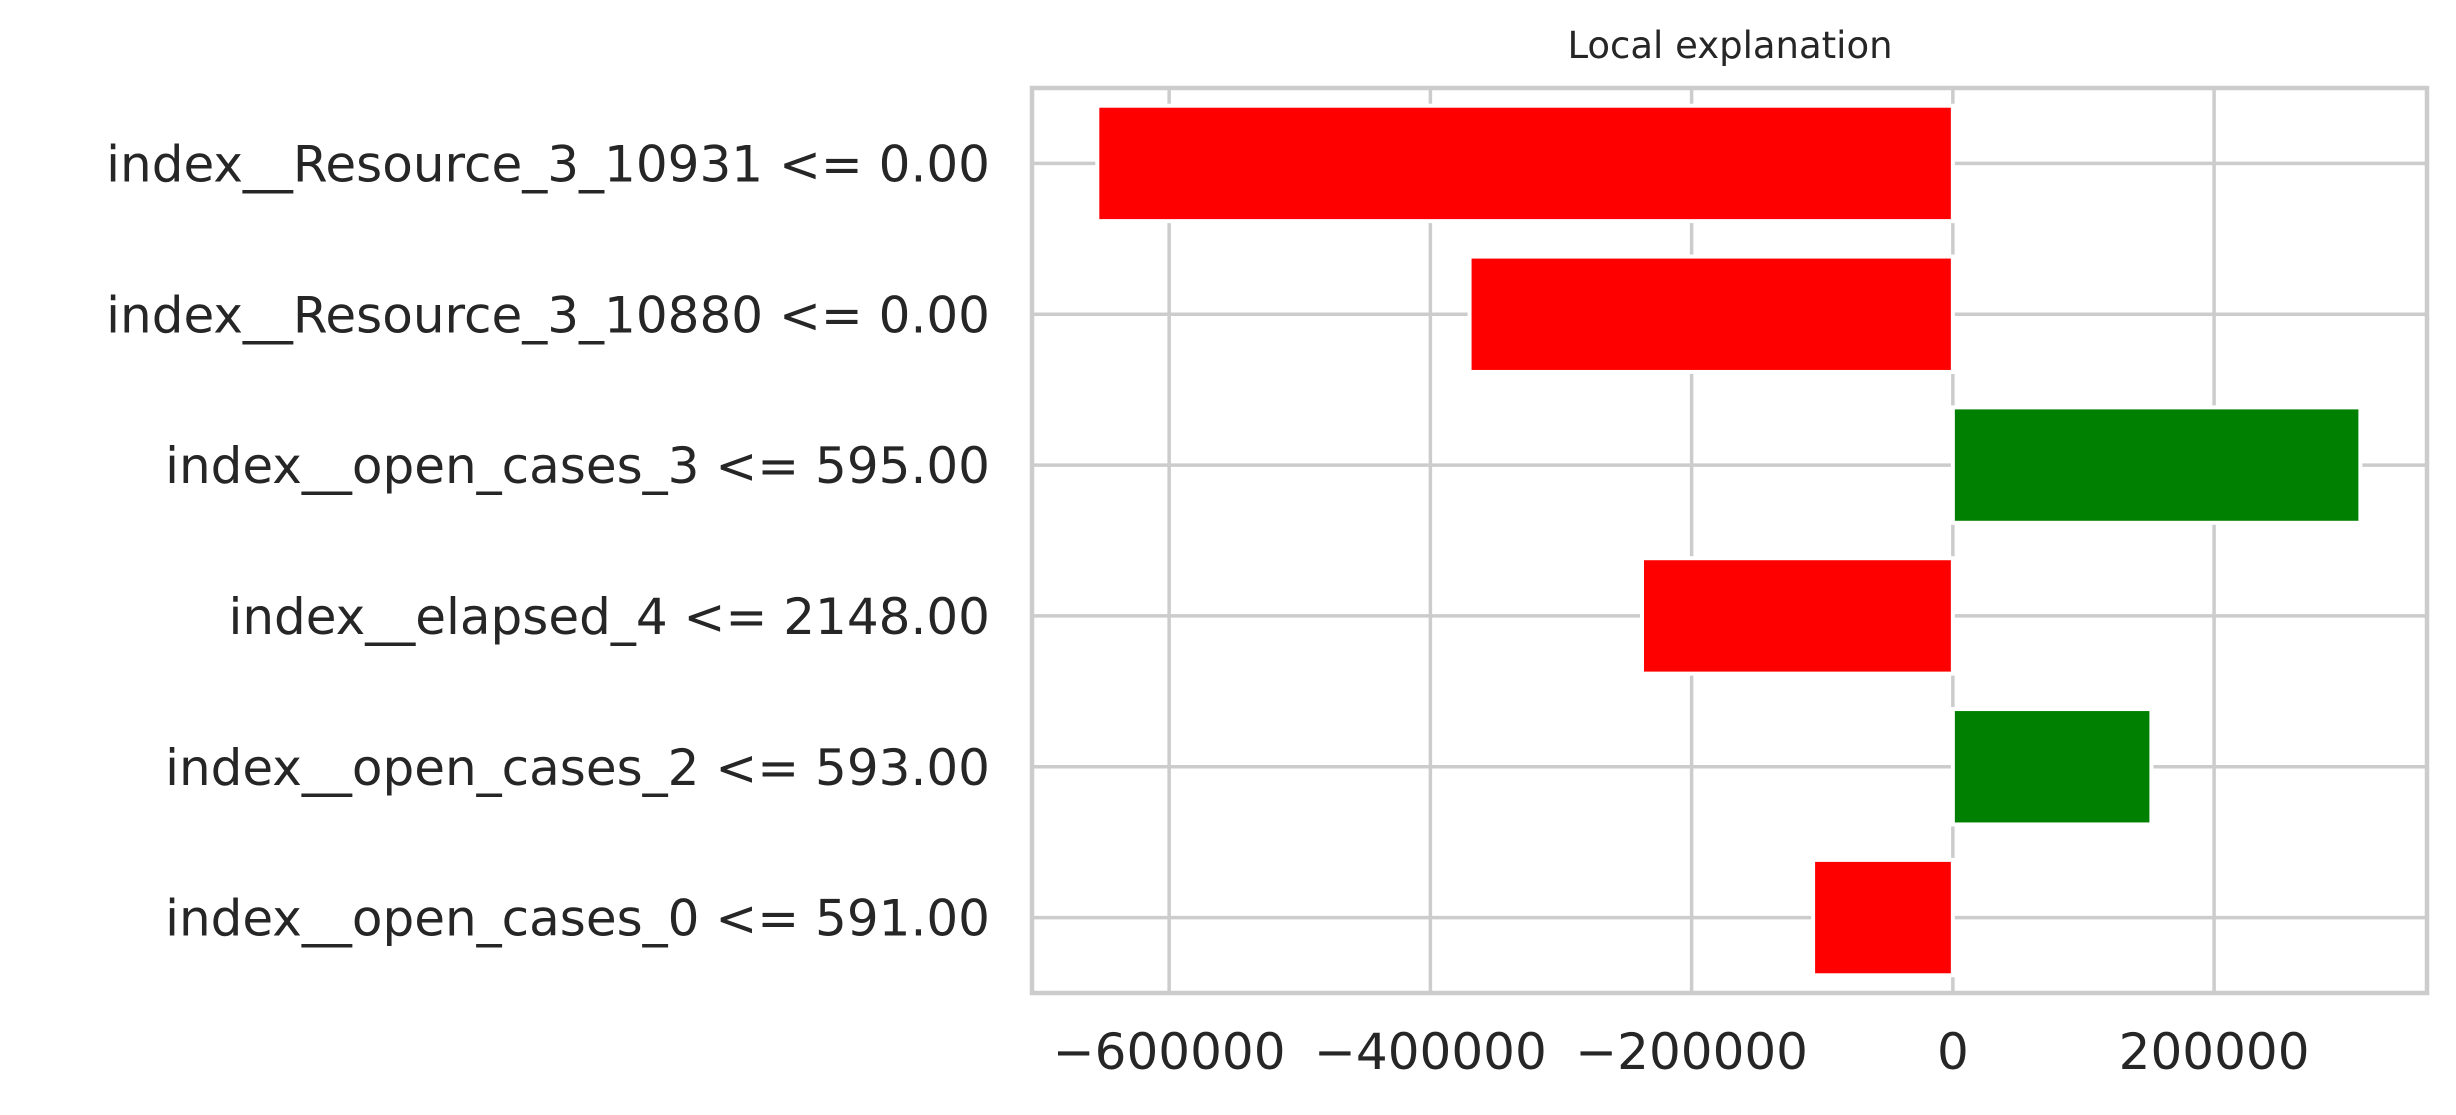 The height and width of the screenshot is (1115, 2456). Describe the element at coordinates (548, 164) in the screenshot. I see `y-tick-label: index__Resource_3_10931 <= 0.00` at that location.